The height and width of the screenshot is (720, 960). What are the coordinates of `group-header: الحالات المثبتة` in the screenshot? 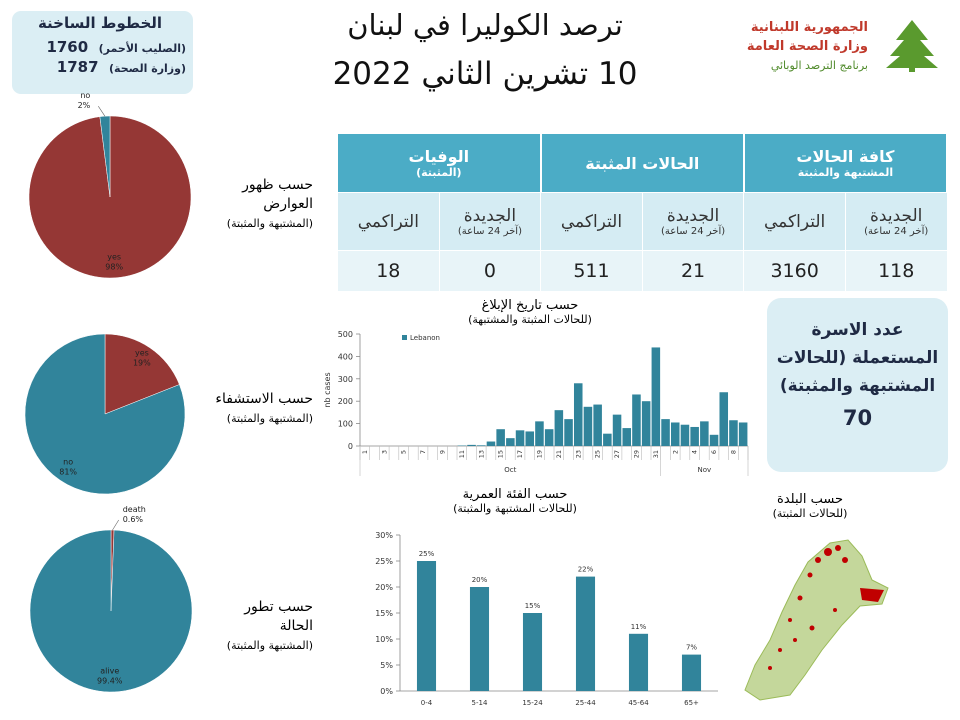 It's located at (642, 163).